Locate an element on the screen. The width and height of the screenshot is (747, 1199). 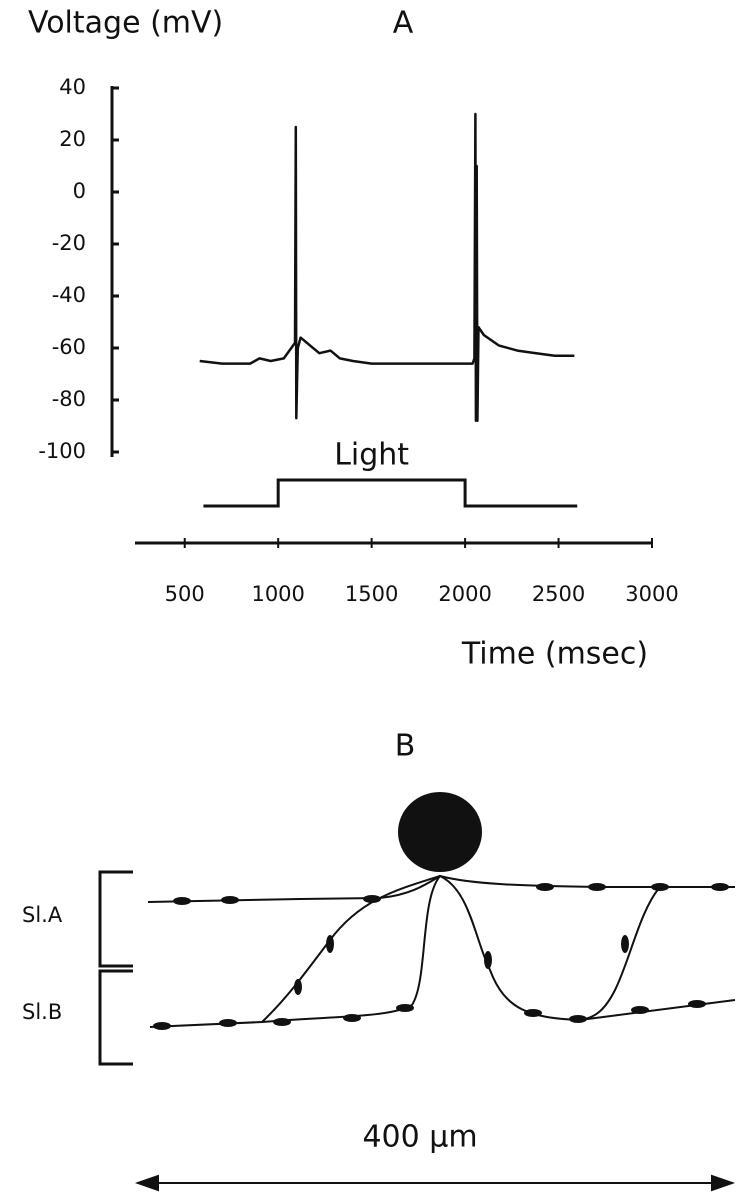
soma is located at coordinates (440, 832).